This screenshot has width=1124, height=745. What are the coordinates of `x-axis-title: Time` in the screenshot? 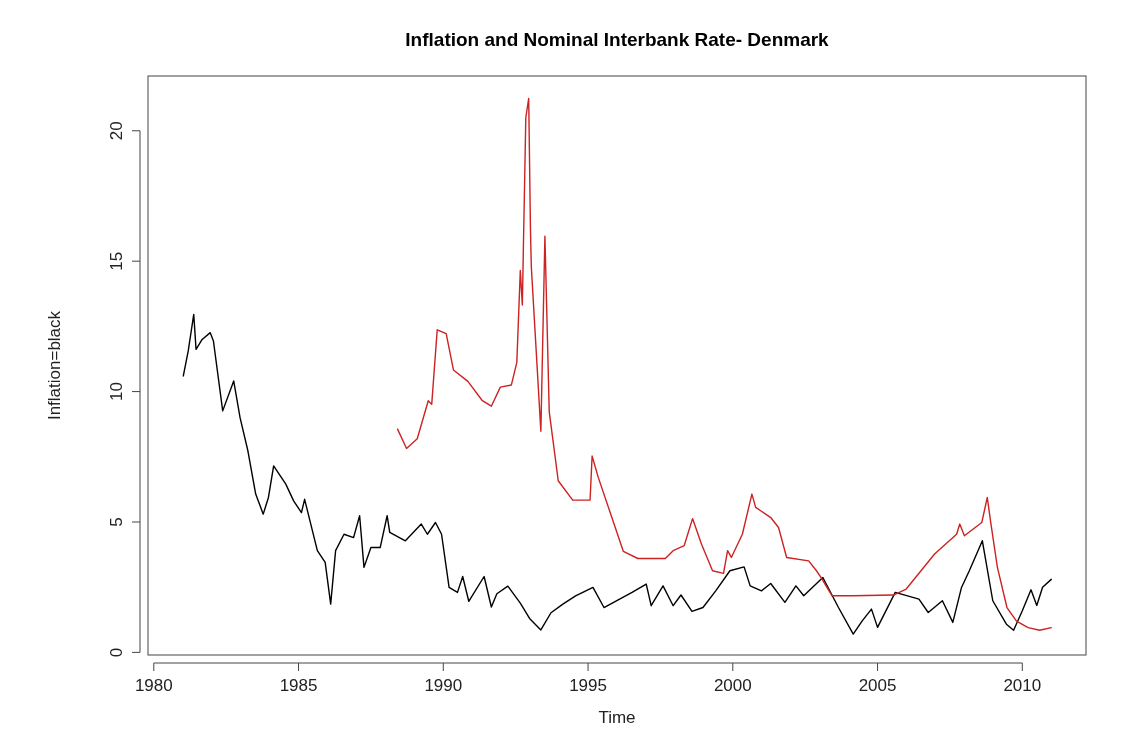 It's located at (617, 717).